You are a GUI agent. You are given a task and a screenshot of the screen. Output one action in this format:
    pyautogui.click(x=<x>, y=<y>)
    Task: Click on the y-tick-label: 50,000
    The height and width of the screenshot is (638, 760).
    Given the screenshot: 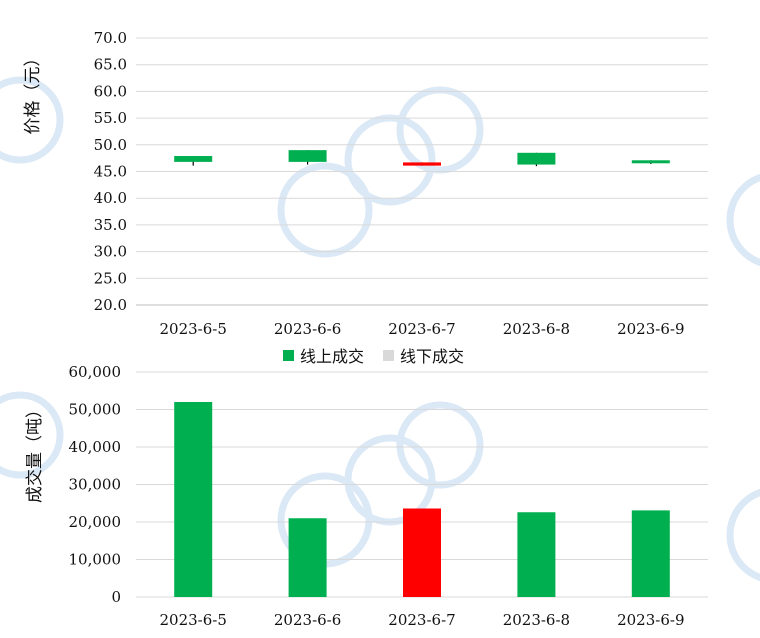 What is the action you would take?
    pyautogui.click(x=95, y=410)
    